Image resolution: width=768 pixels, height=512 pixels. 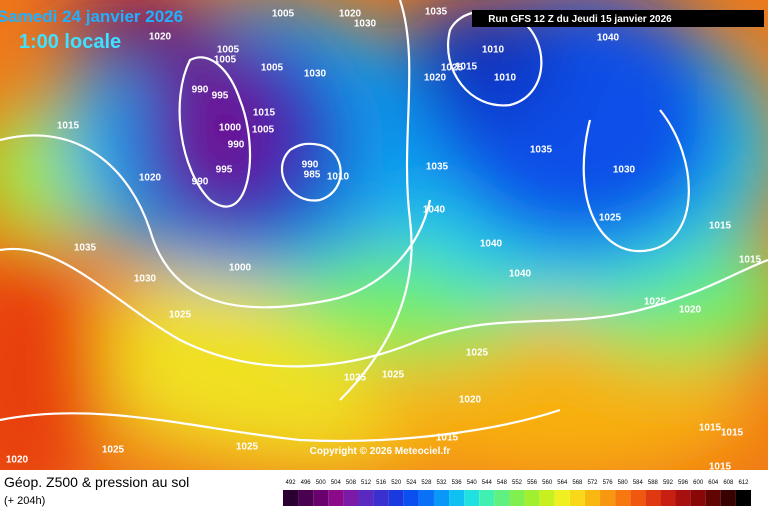 I want to click on legend-lead: (+ 204h), so click(x=24, y=501).